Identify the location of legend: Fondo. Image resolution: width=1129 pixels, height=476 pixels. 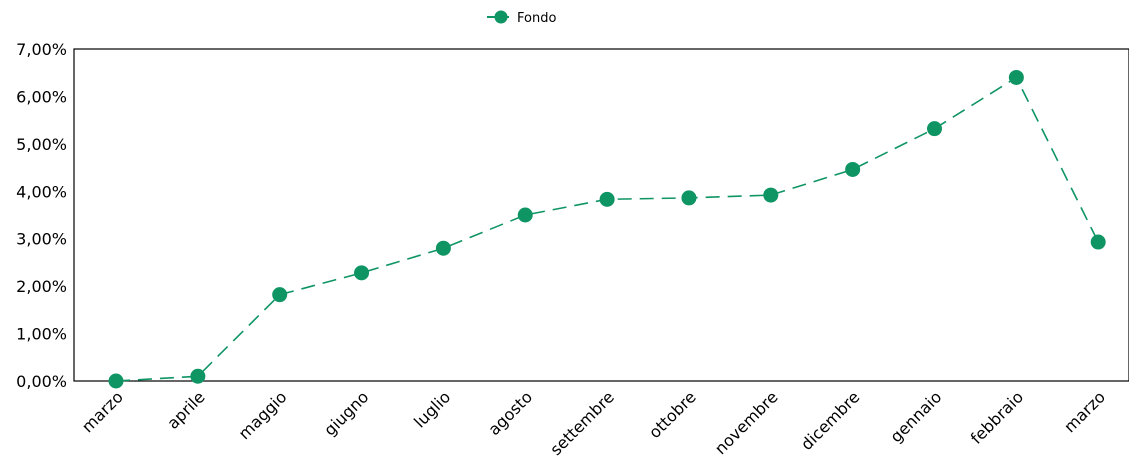
(521, 18).